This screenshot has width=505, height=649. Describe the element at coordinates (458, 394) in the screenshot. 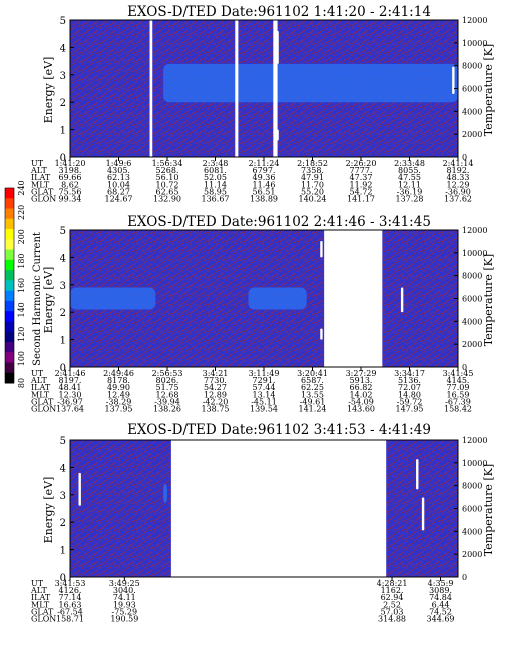

I see `info-cell: 16.59` at that location.